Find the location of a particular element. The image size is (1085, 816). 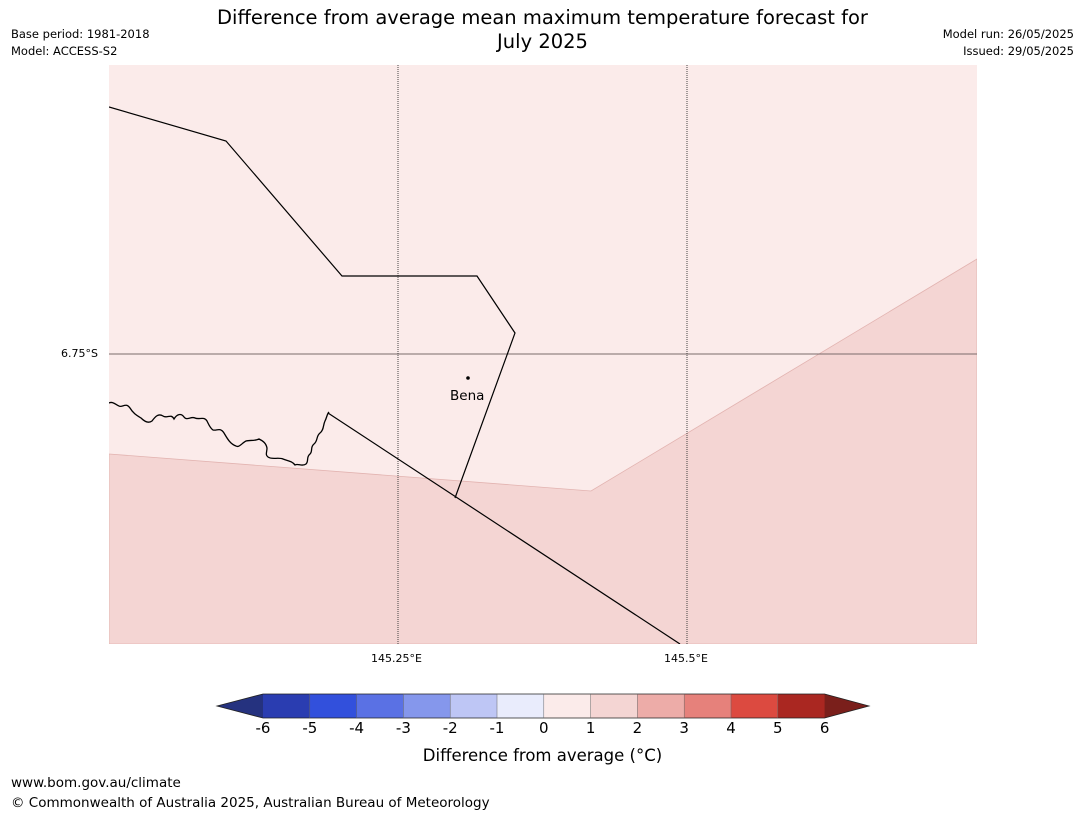

colorbar-tick-label: 2 is located at coordinates (637, 728).